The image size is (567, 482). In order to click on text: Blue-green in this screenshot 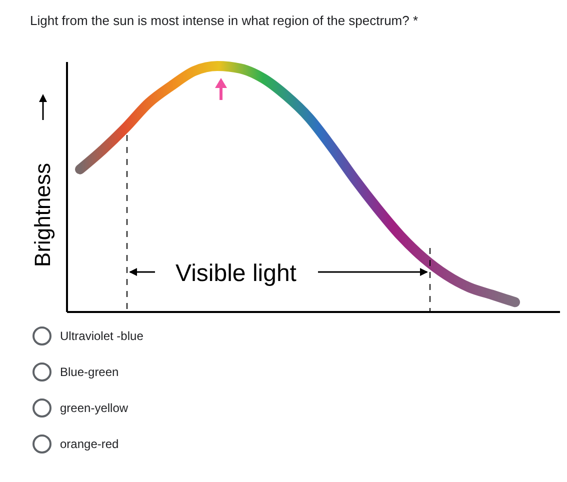, I will do `click(89, 372)`.